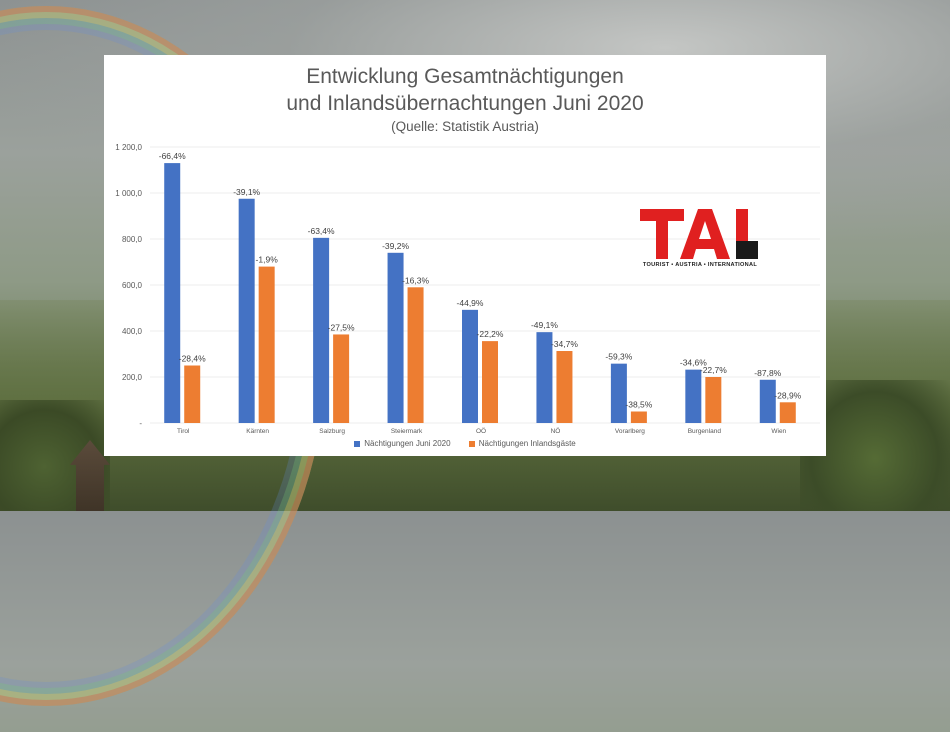 The image size is (950, 732). What do you see at coordinates (470, 303) in the screenshot?
I see `data-label-series-1: -44,9%` at bounding box center [470, 303].